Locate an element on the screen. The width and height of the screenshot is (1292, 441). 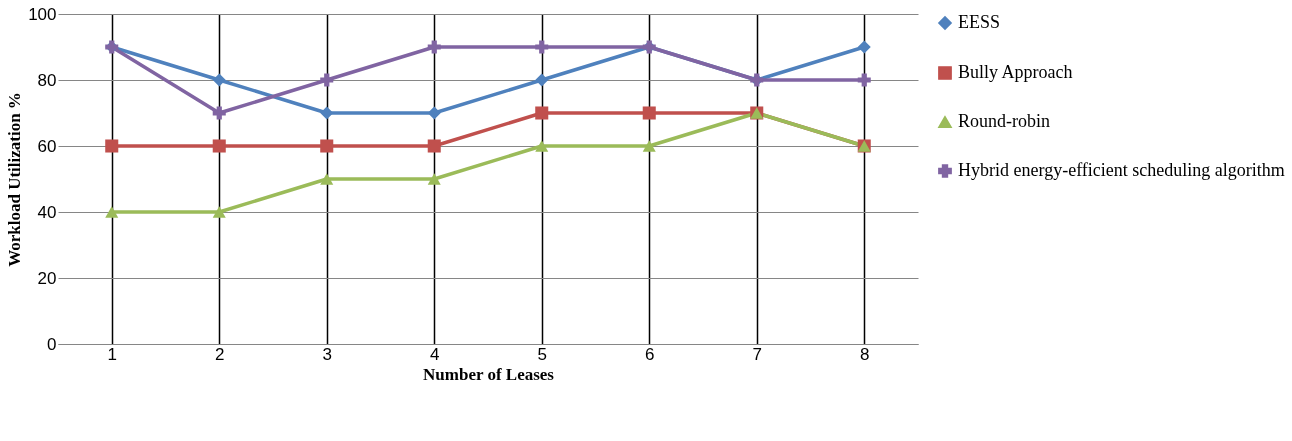
x-tick-label: 8 is located at coordinates (865, 354).